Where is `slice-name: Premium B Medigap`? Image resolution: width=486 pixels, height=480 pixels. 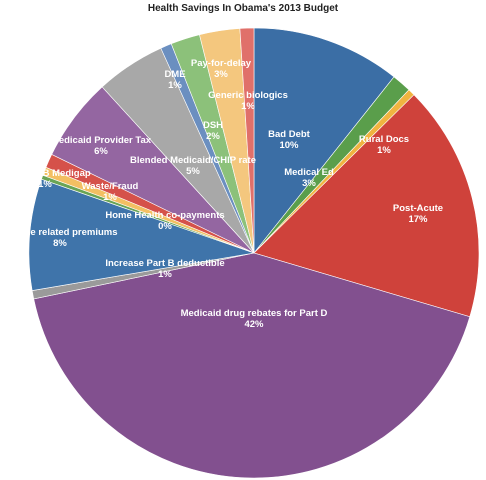
slice-name: Premium B Medigap is located at coordinates (45, 173).